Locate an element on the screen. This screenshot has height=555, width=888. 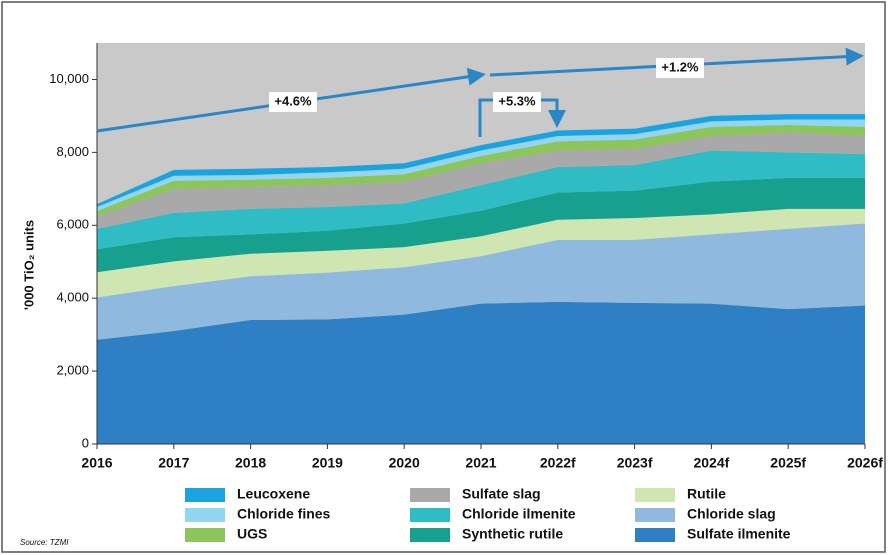
legend-label: Sulfate ilmenite is located at coordinates (739, 534).